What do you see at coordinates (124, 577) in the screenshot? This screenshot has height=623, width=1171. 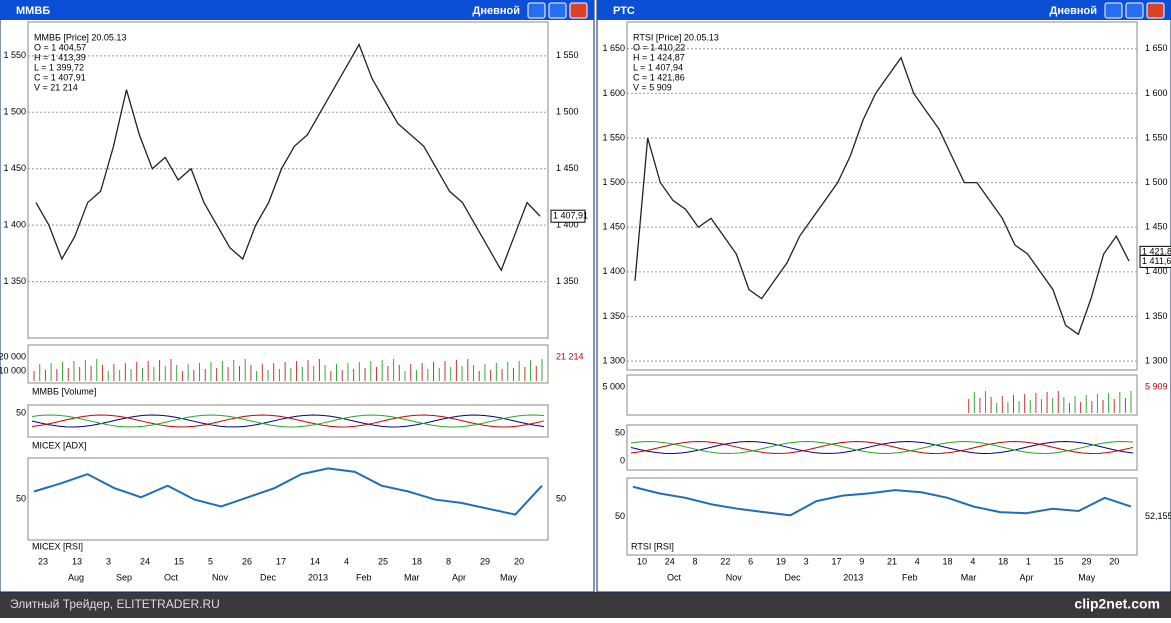 I see `month-label: Sep` at bounding box center [124, 577].